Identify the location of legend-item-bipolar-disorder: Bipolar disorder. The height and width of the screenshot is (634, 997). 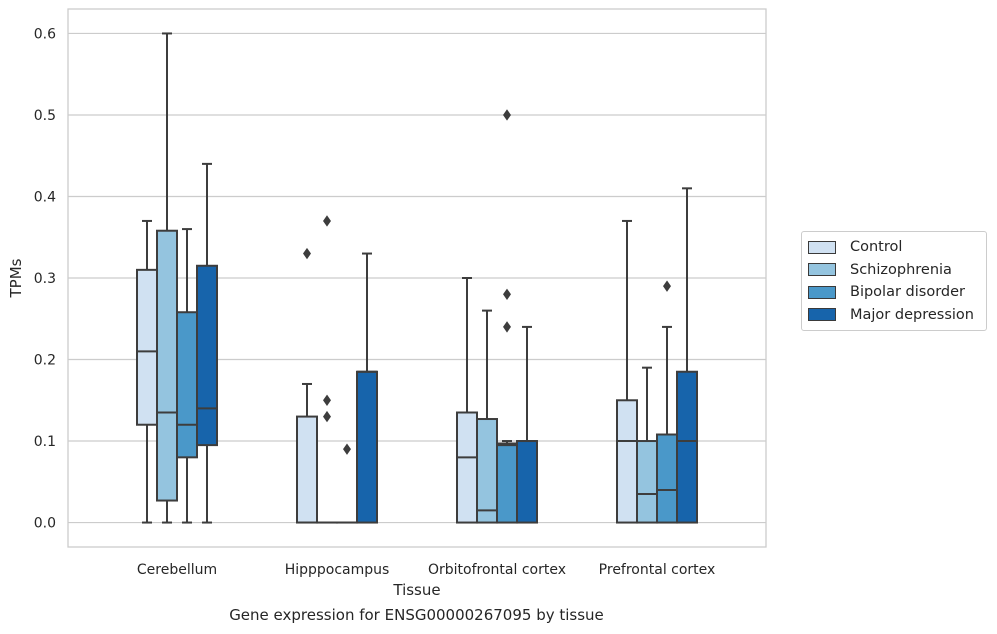
(894, 292).